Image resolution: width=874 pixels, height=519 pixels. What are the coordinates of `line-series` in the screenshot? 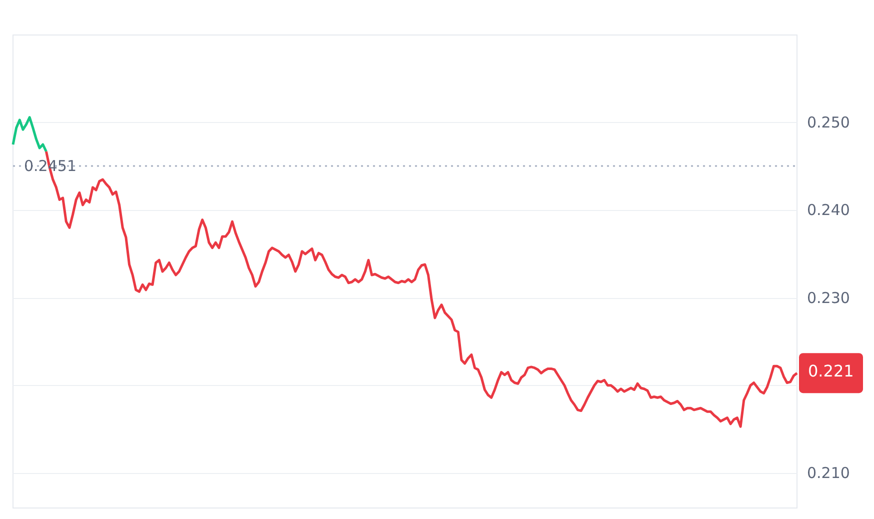 It's located at (30, 134).